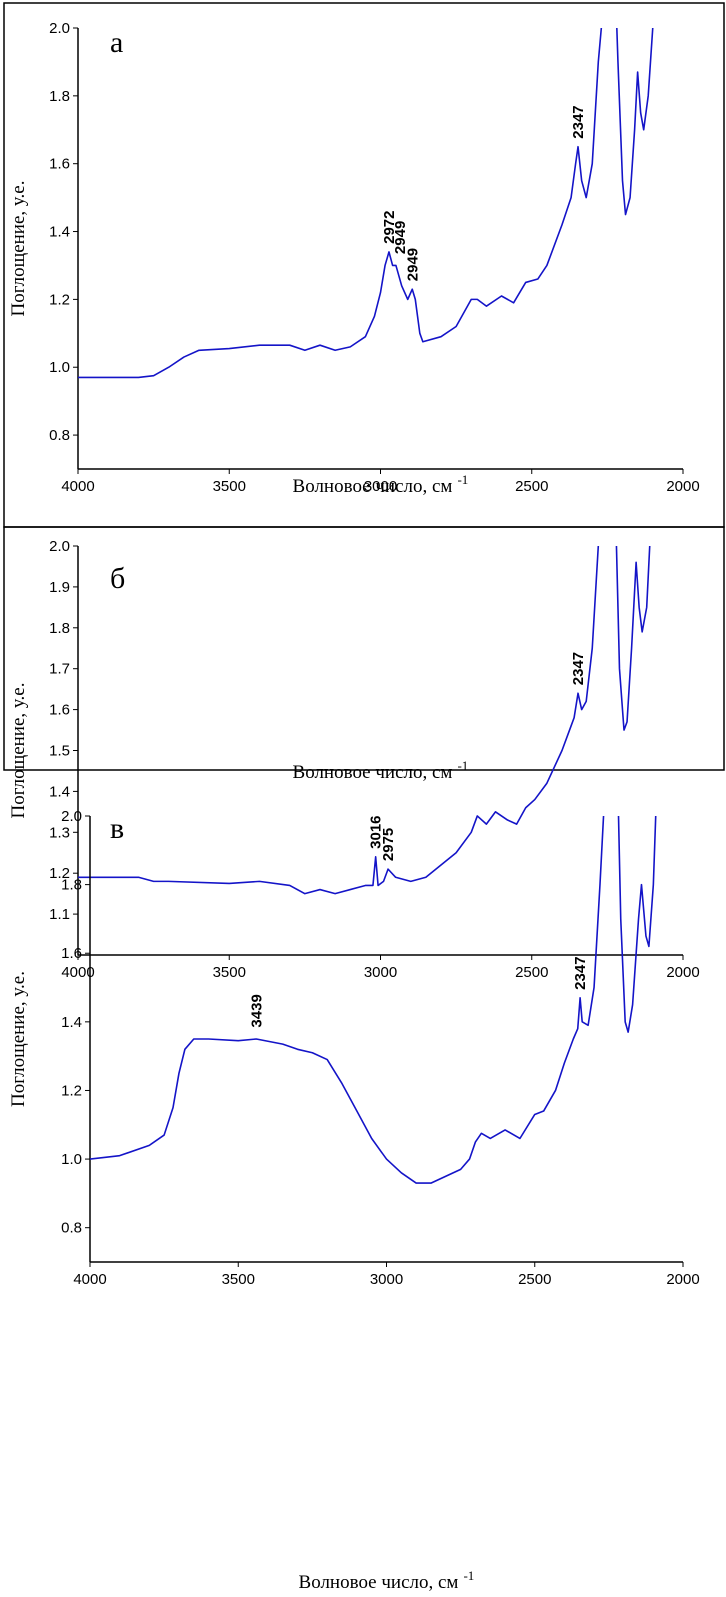 The height and width of the screenshot is (1597, 726). I want to click on peak-label: 3439, so click(256, 1010).